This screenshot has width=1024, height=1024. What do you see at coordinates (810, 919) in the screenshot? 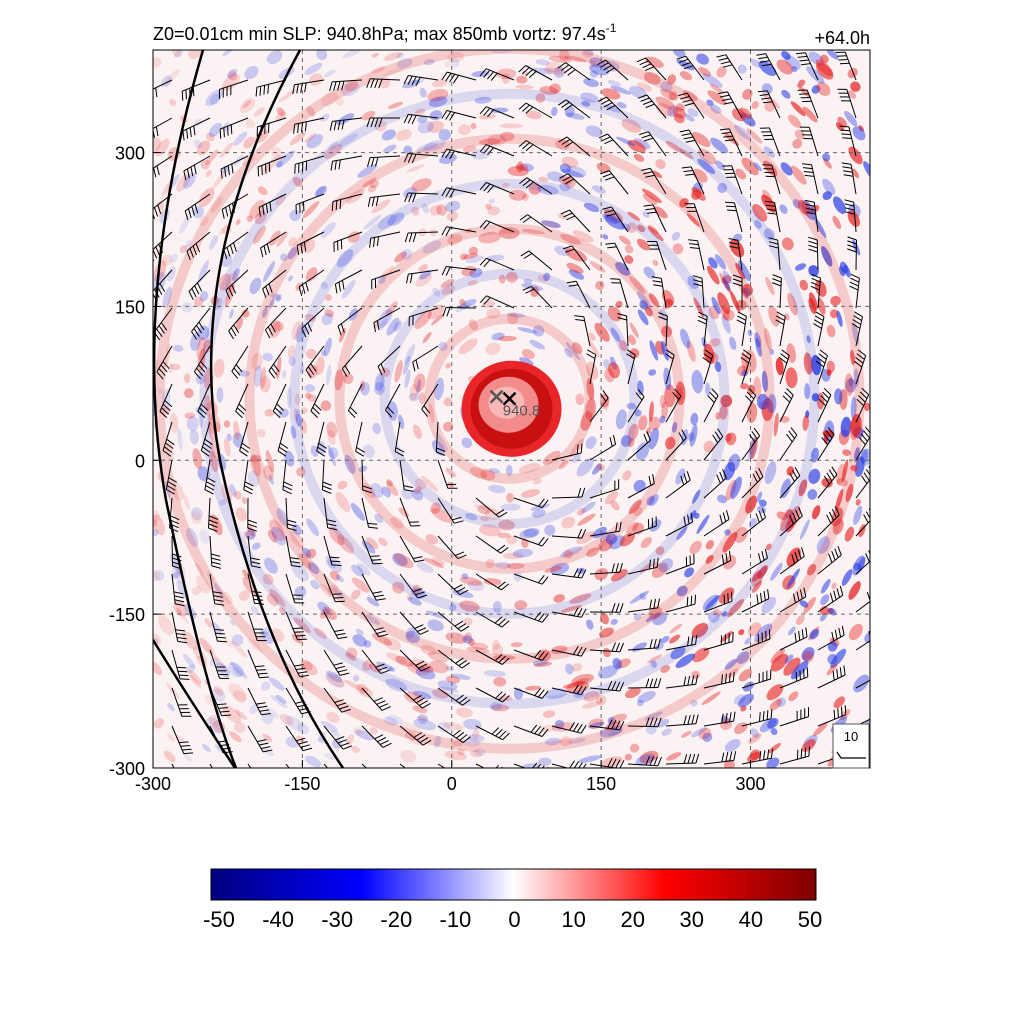
I see `colorbar-tick-label: 50` at bounding box center [810, 919].